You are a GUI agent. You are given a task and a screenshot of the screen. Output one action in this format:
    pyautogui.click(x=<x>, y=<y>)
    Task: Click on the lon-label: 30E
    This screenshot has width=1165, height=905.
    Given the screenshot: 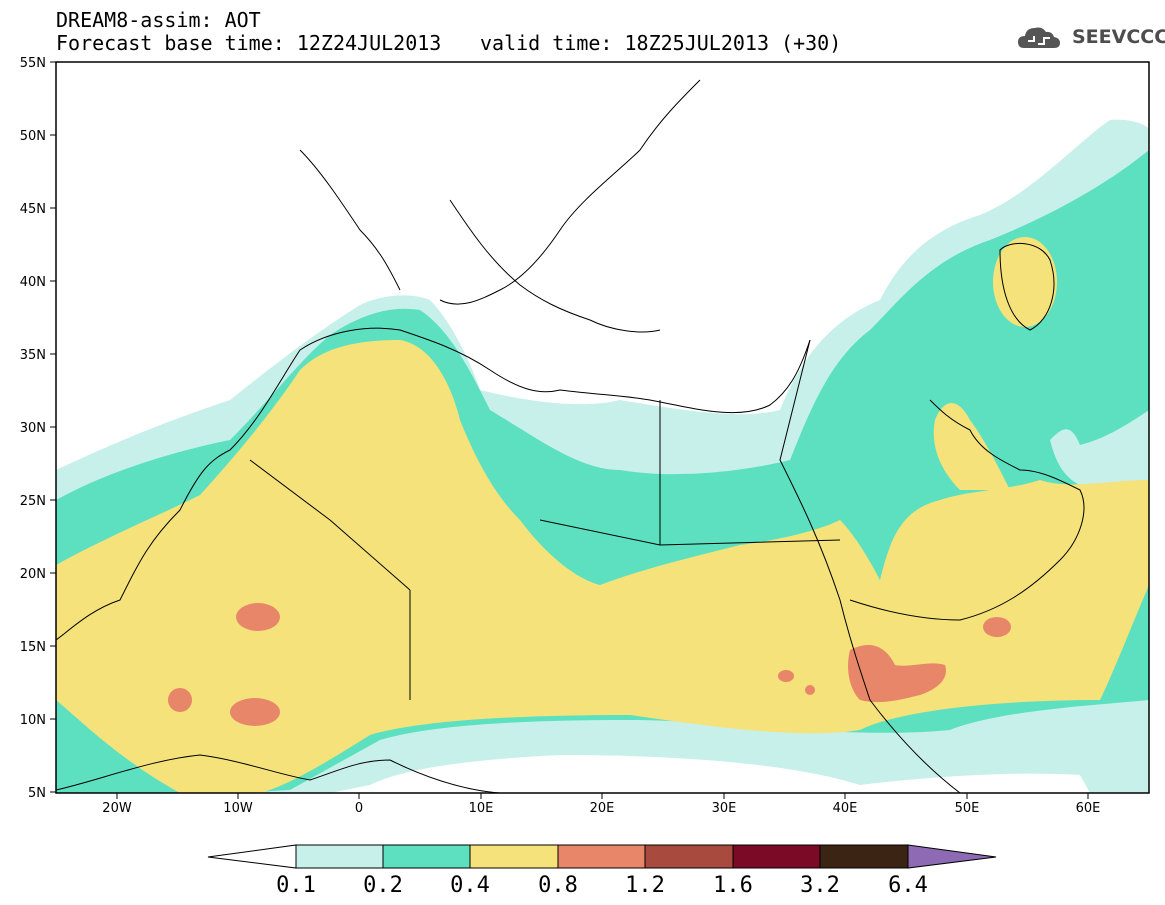 What is the action you would take?
    pyautogui.click(x=724, y=808)
    